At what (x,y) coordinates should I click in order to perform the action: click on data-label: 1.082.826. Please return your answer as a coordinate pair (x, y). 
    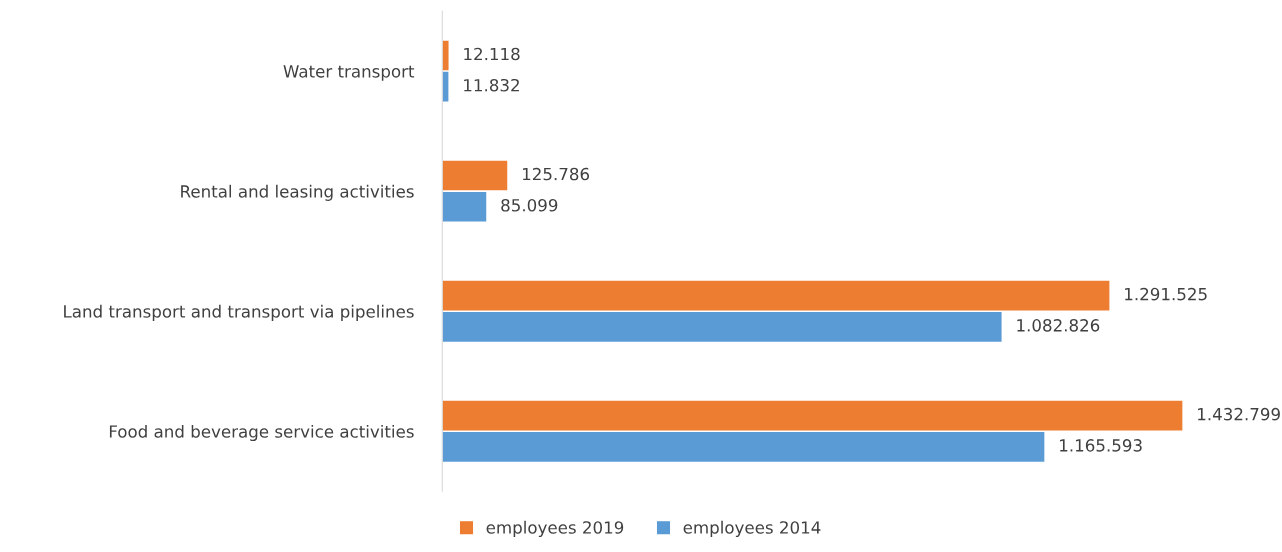
    Looking at the image, I should click on (1058, 325).